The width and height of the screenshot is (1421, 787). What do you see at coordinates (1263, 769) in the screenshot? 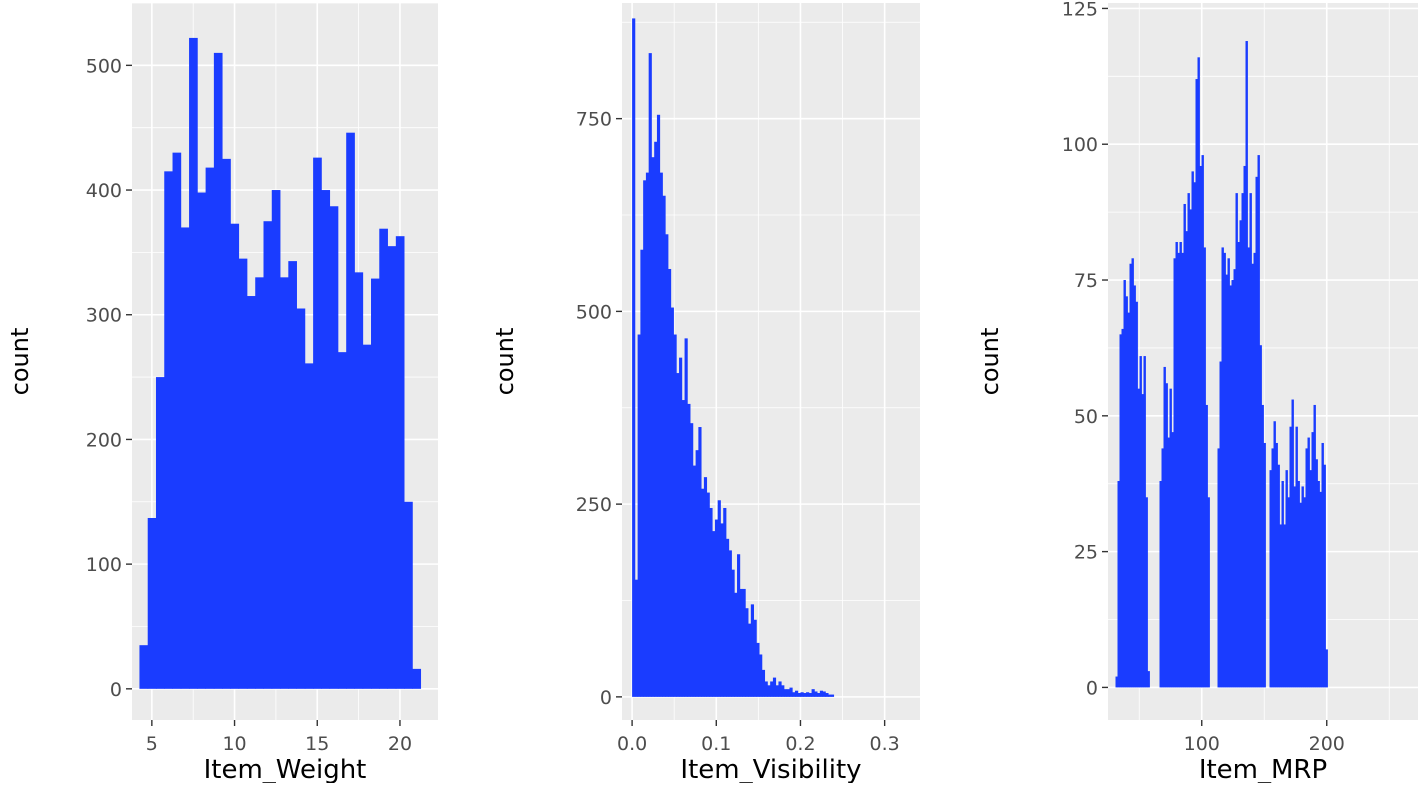
I see `x-axis-title: Item_MRP` at bounding box center [1263, 769].